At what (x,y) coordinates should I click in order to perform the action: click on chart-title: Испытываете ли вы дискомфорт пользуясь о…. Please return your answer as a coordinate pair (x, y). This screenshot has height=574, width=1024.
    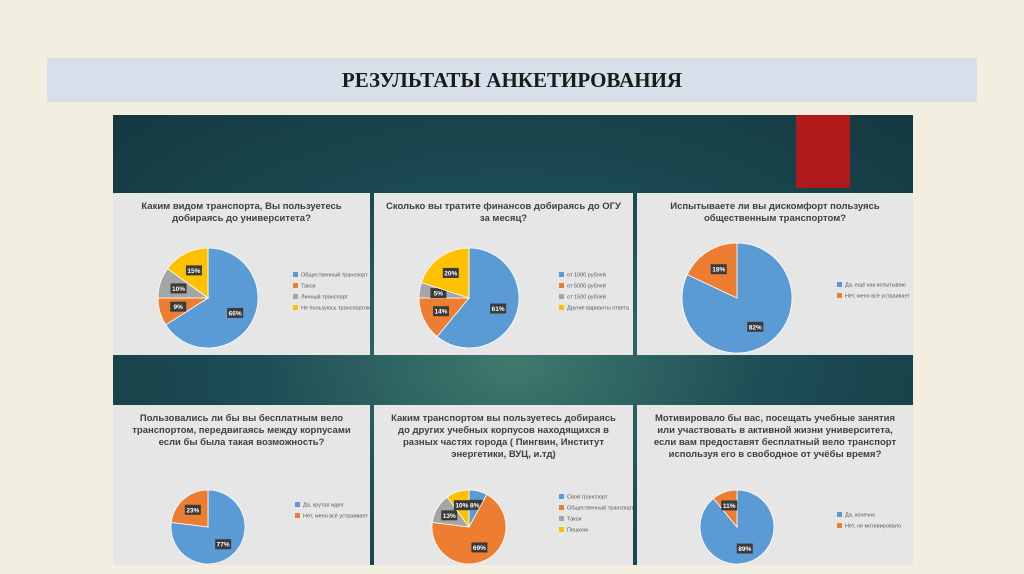
    Looking at the image, I should click on (775, 212).